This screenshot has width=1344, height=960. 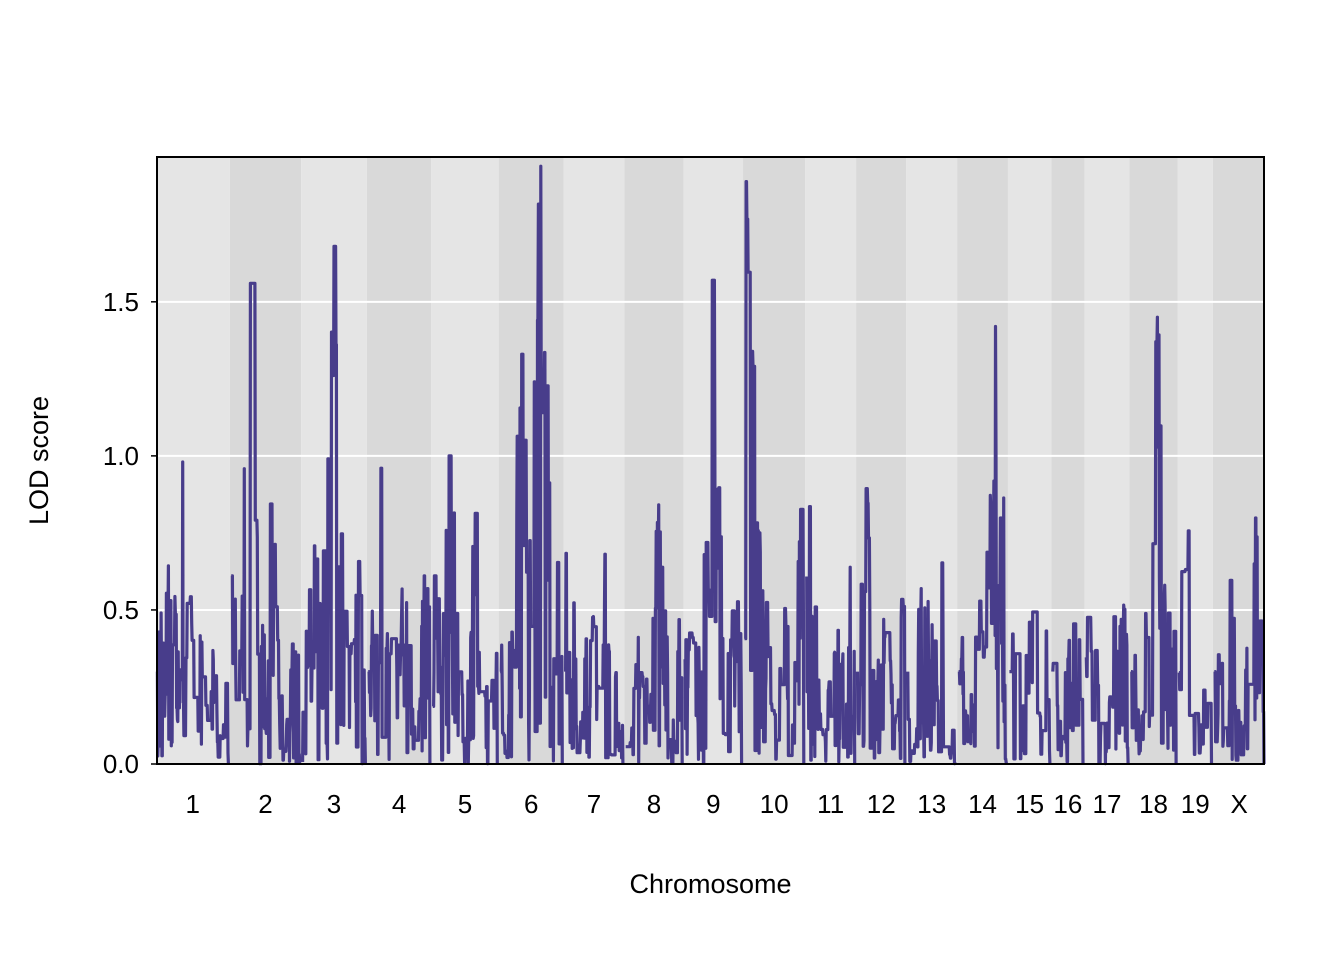 What do you see at coordinates (713, 804) in the screenshot?
I see `x-tick-label-chr-9: 9` at bounding box center [713, 804].